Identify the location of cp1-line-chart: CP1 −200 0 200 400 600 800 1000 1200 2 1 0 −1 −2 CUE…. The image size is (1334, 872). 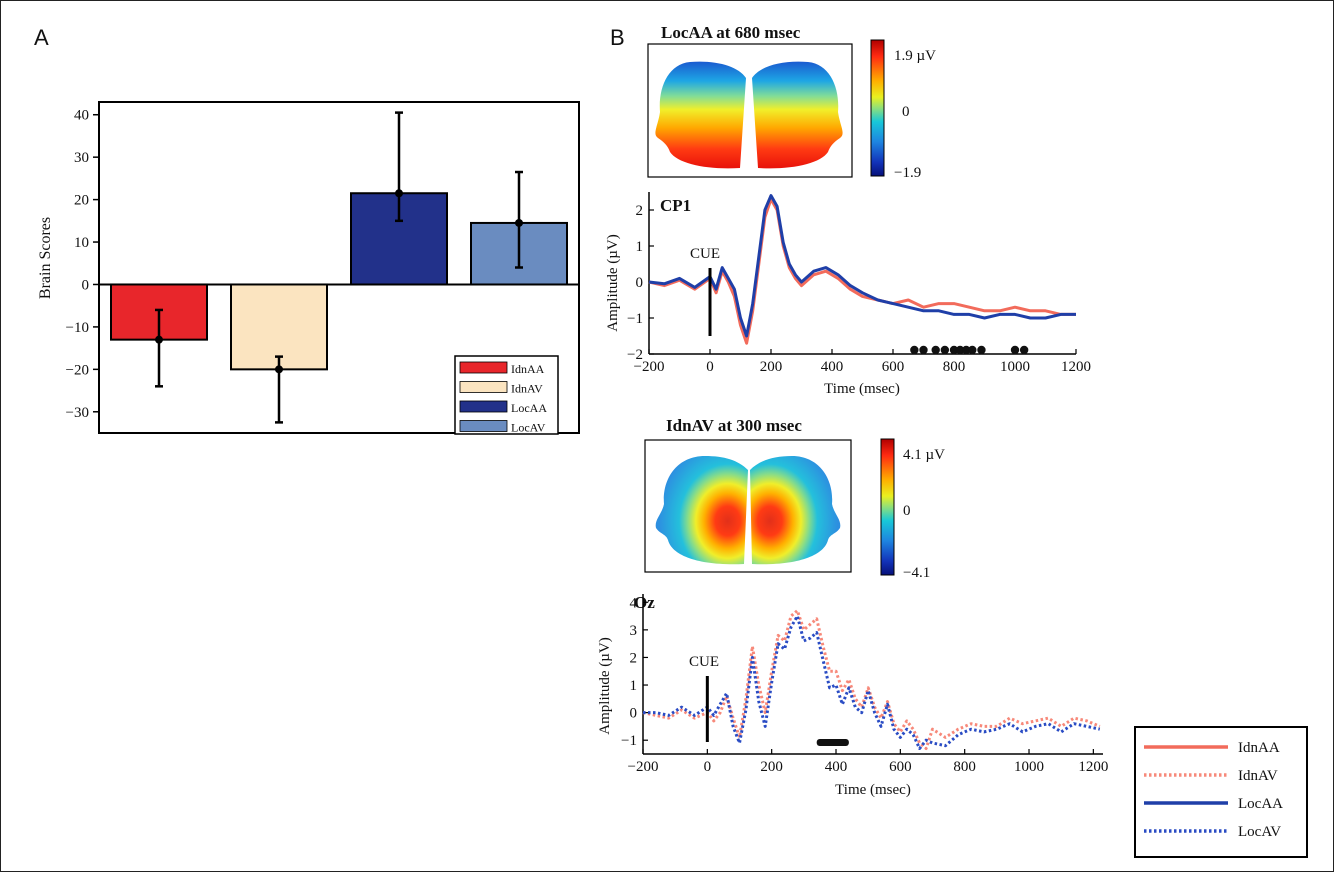
(848, 294).